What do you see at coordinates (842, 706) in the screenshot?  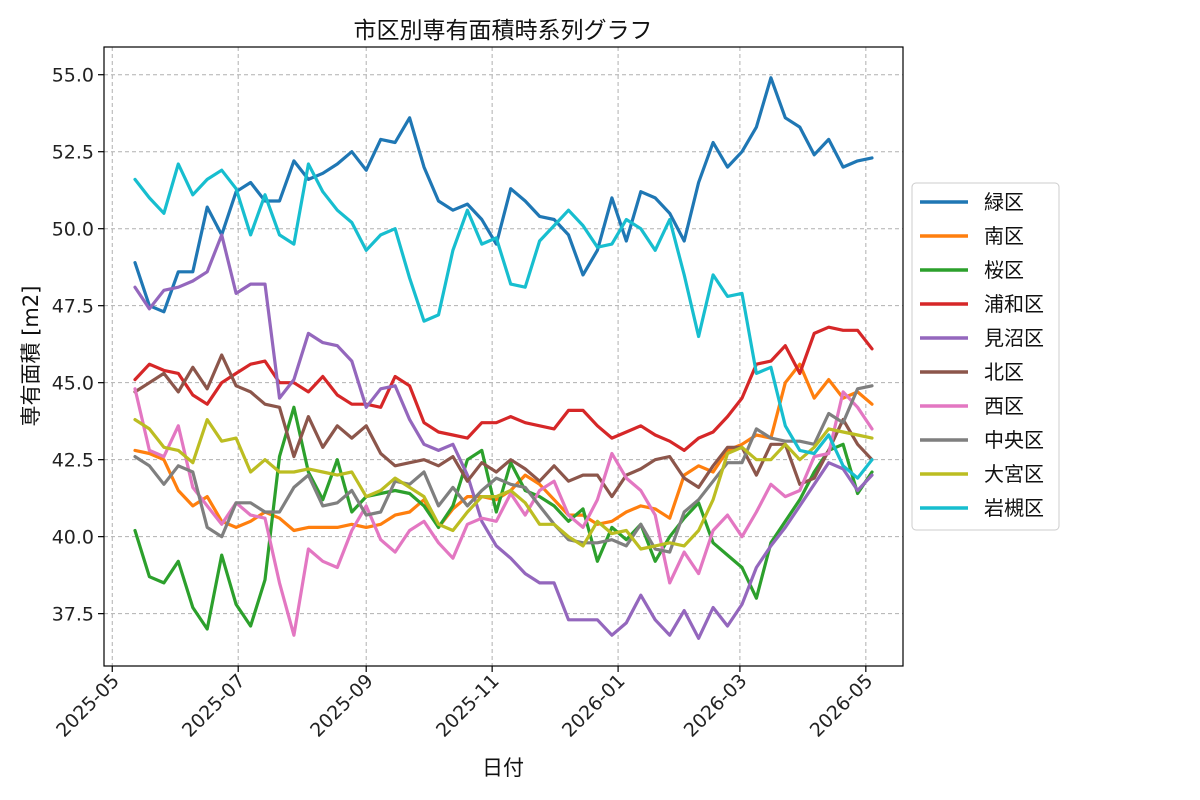 I see `x-tick-label: 2026-05` at bounding box center [842, 706].